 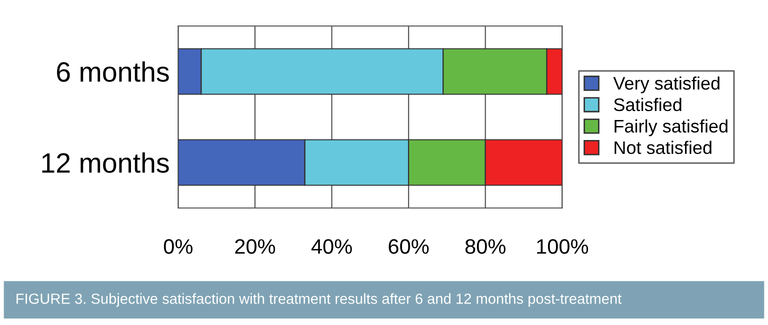 I want to click on x-tick-label: 80%, so click(x=485, y=246).